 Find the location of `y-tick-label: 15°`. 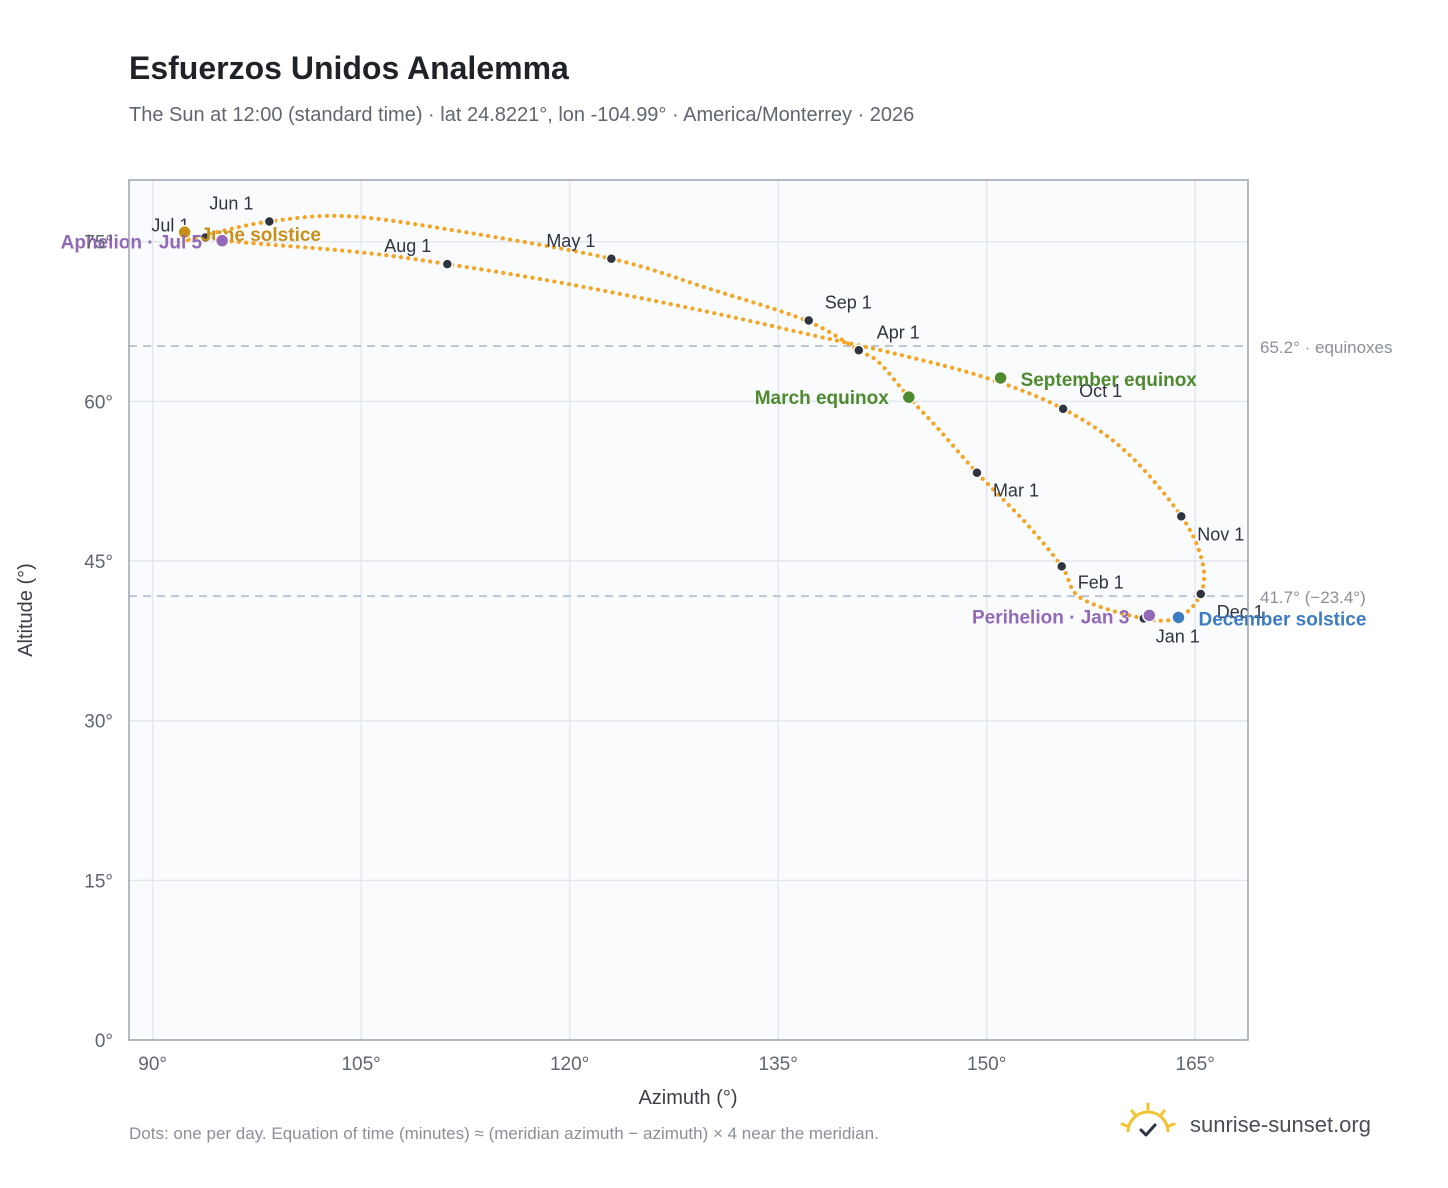

y-tick-label: 15° is located at coordinates (98, 881).